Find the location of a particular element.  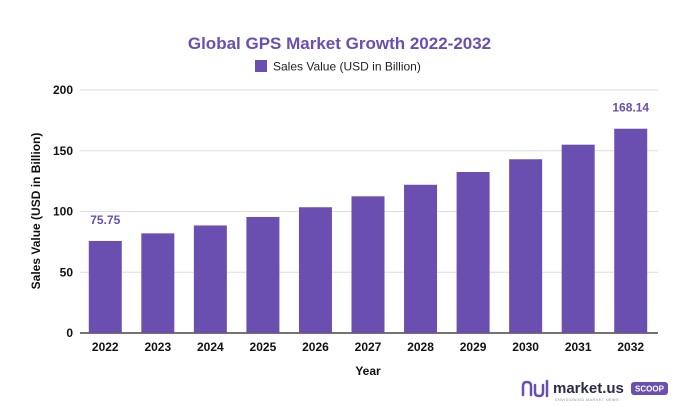

legend: Sales Value (USD in Billion) is located at coordinates (338, 67).